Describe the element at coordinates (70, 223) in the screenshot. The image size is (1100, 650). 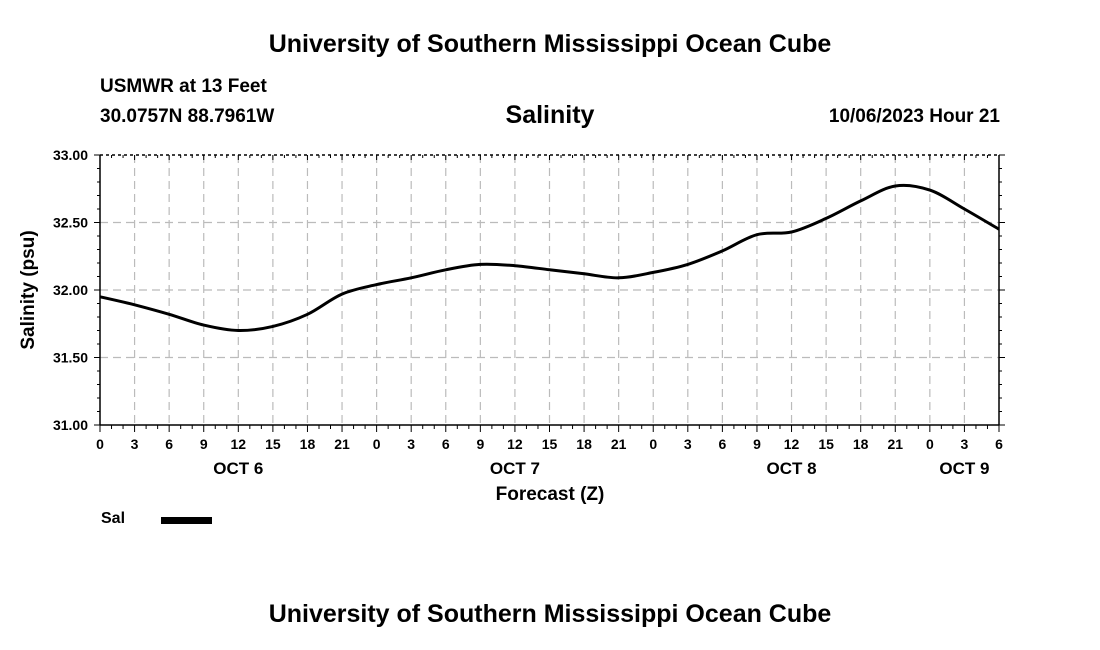
I see `y-tick-label: 32.50` at that location.